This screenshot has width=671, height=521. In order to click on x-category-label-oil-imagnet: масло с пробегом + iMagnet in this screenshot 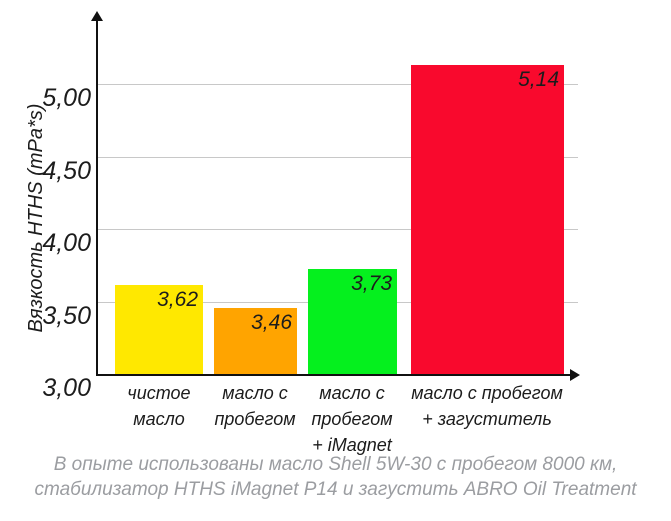, I will do `click(352, 419)`.